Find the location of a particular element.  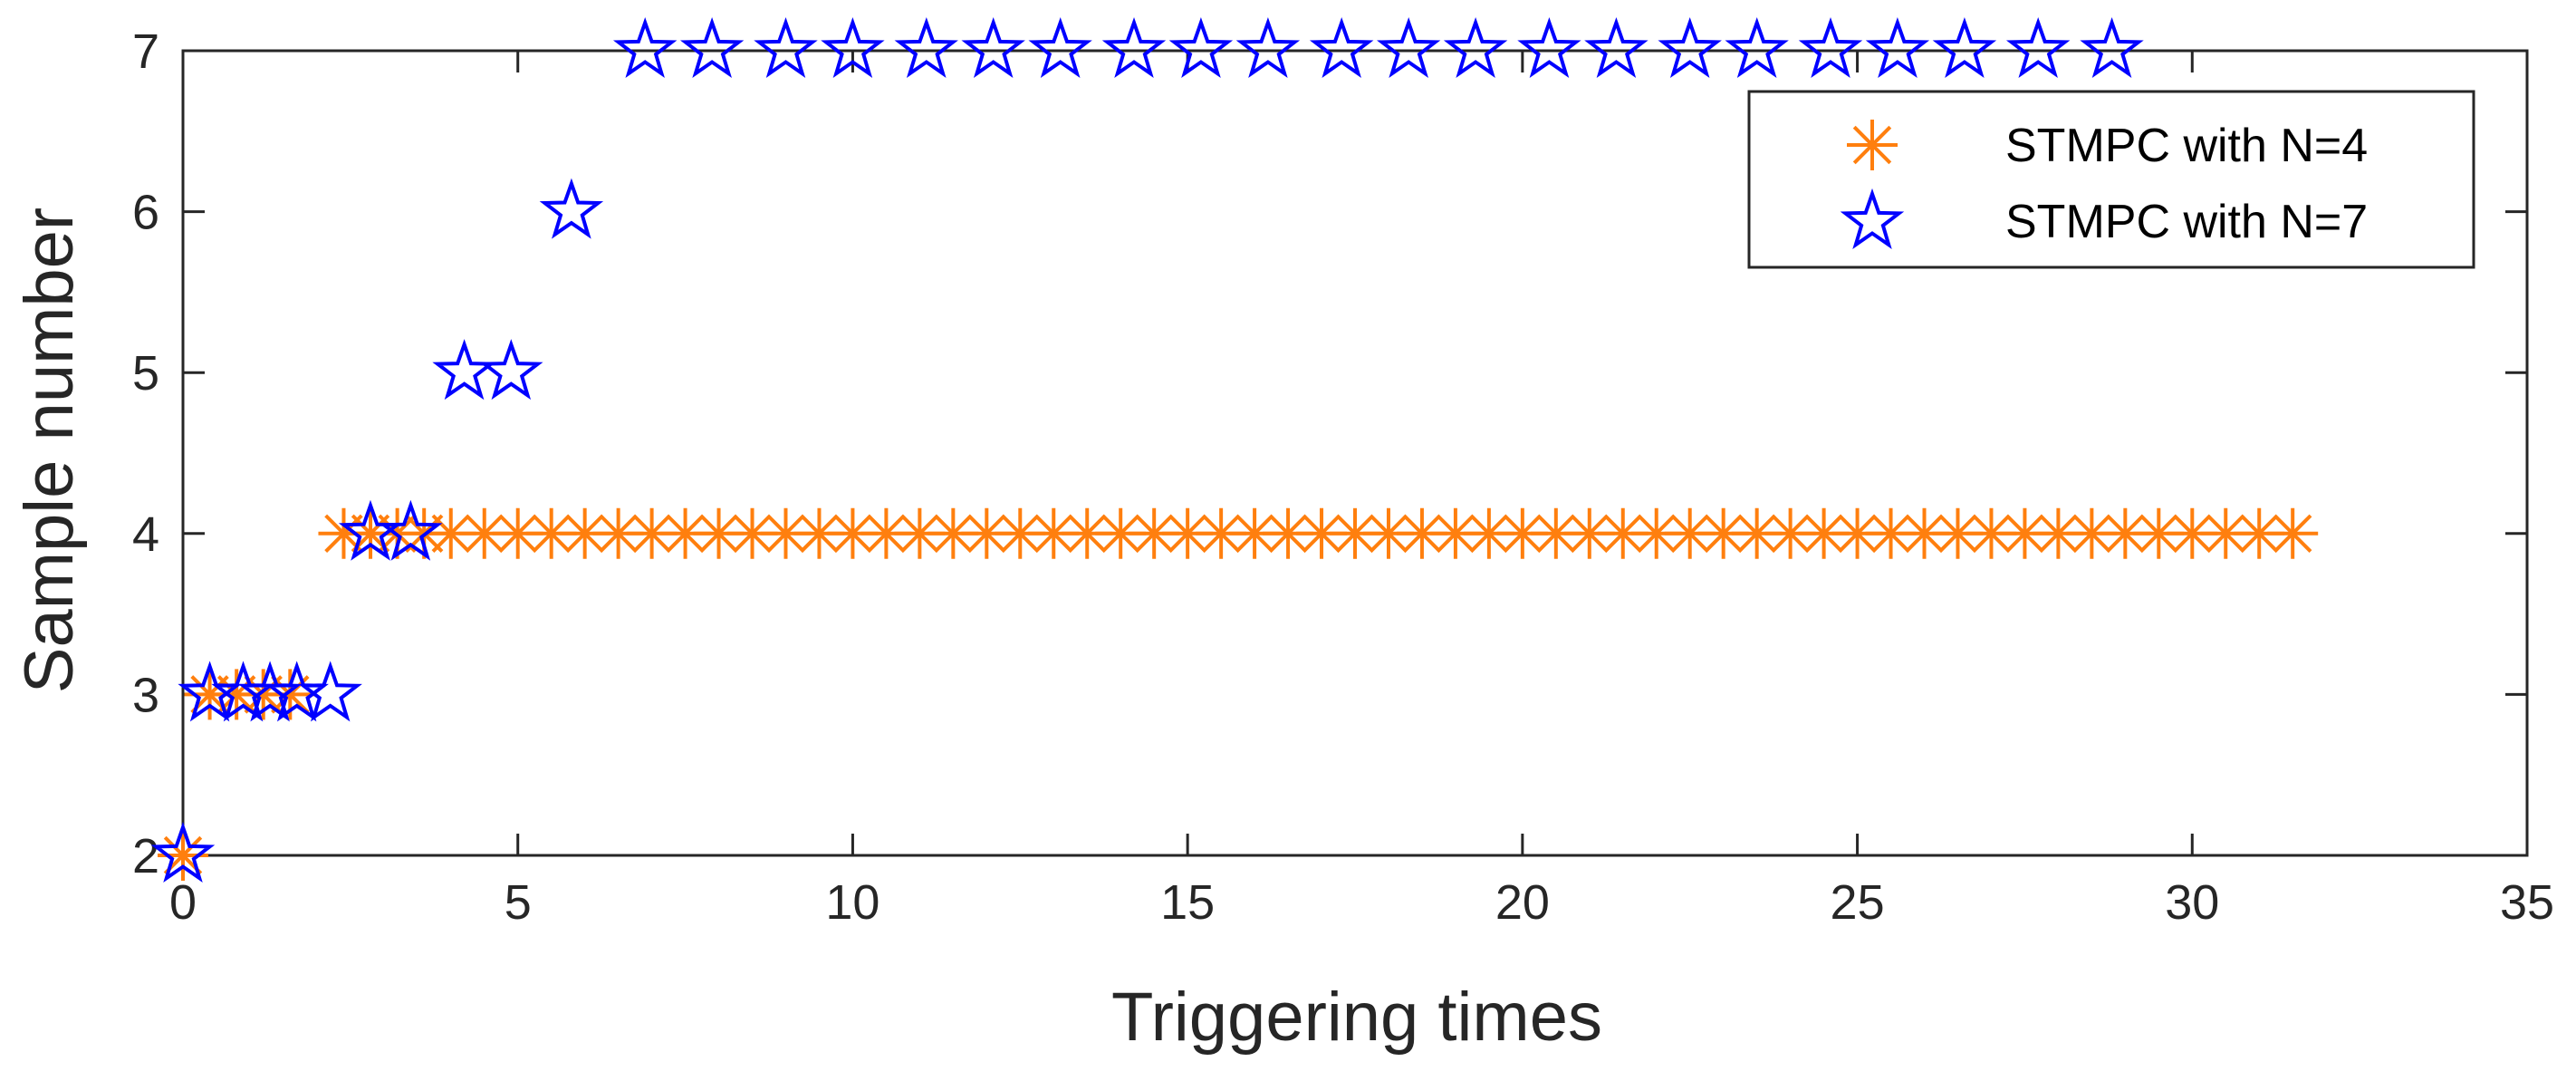

legend-label-n4: STMPC with N=4 is located at coordinates (2186, 146).